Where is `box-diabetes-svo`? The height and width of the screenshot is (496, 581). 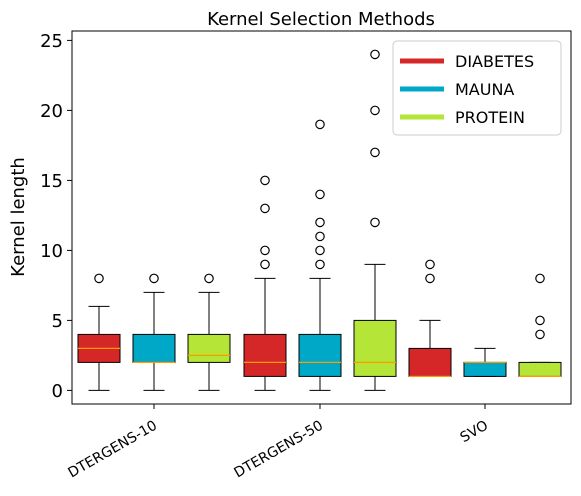
box-diabetes-svo is located at coordinates (430, 318).